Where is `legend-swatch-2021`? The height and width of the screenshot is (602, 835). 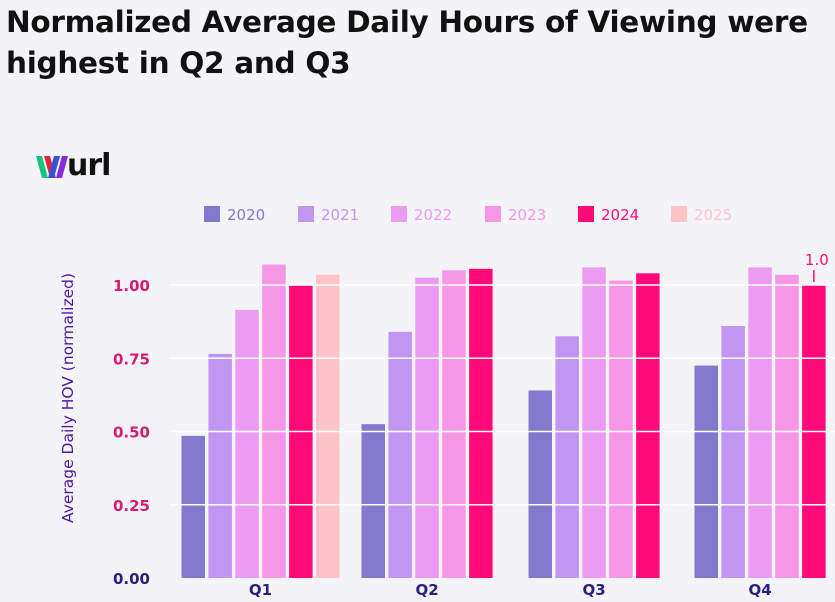 legend-swatch-2021 is located at coordinates (306, 214).